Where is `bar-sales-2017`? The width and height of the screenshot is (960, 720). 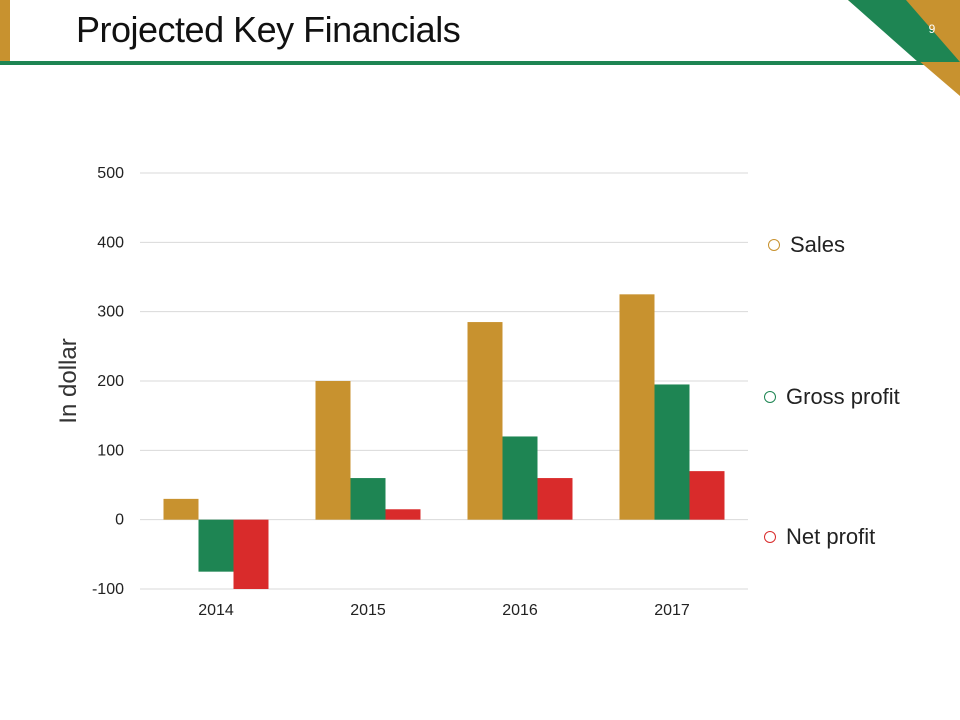
bar-sales-2017 is located at coordinates (637, 407).